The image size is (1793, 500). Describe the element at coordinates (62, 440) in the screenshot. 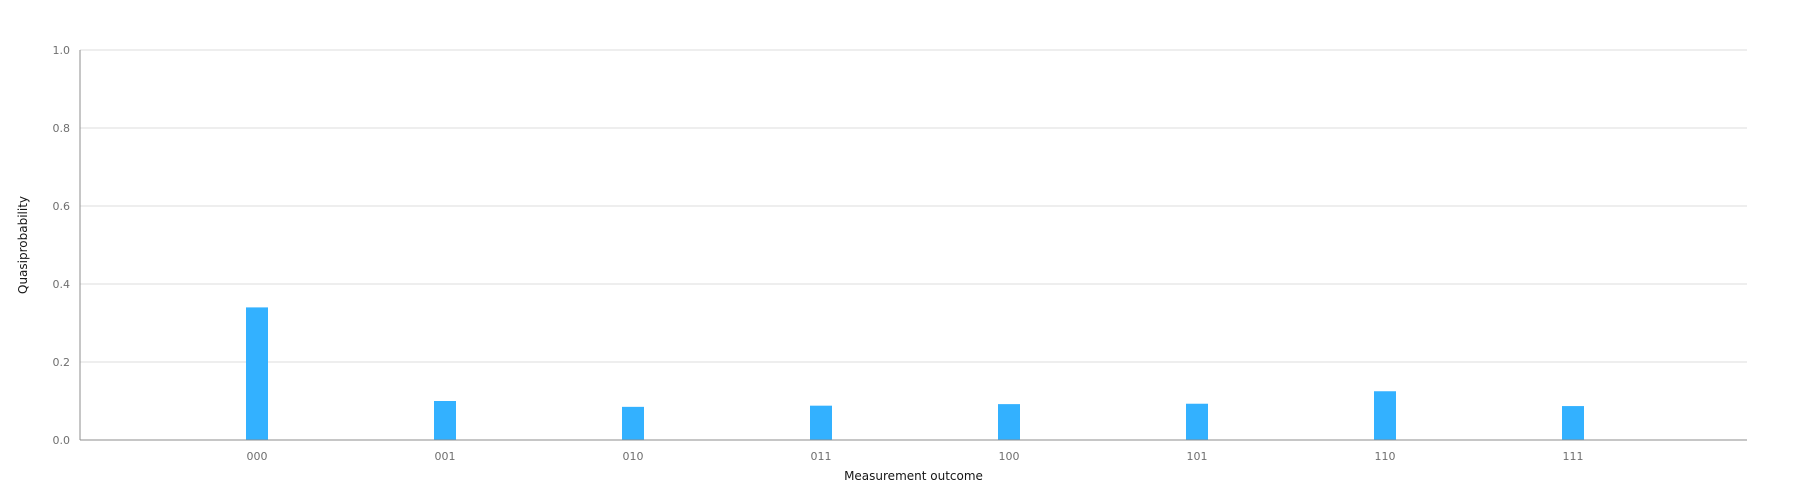

I see `y-tick-label: 0.0` at that location.